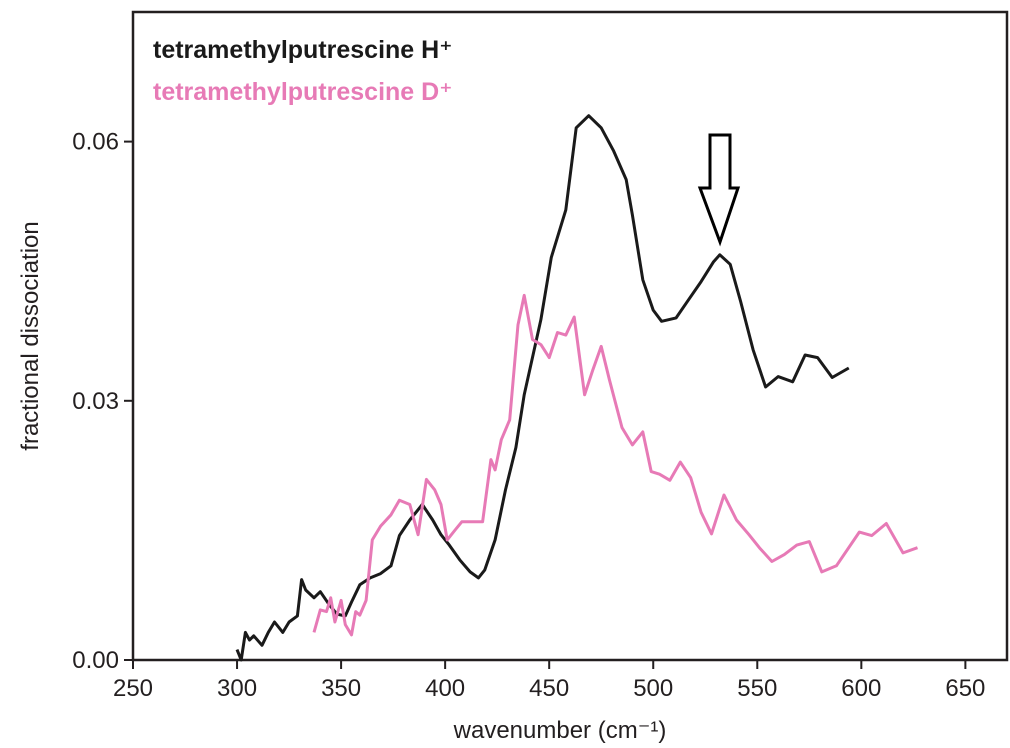 The image size is (1010, 748). What do you see at coordinates (302, 50) in the screenshot?
I see `legend-entry: tetramethylputrescine H⁺` at bounding box center [302, 50].